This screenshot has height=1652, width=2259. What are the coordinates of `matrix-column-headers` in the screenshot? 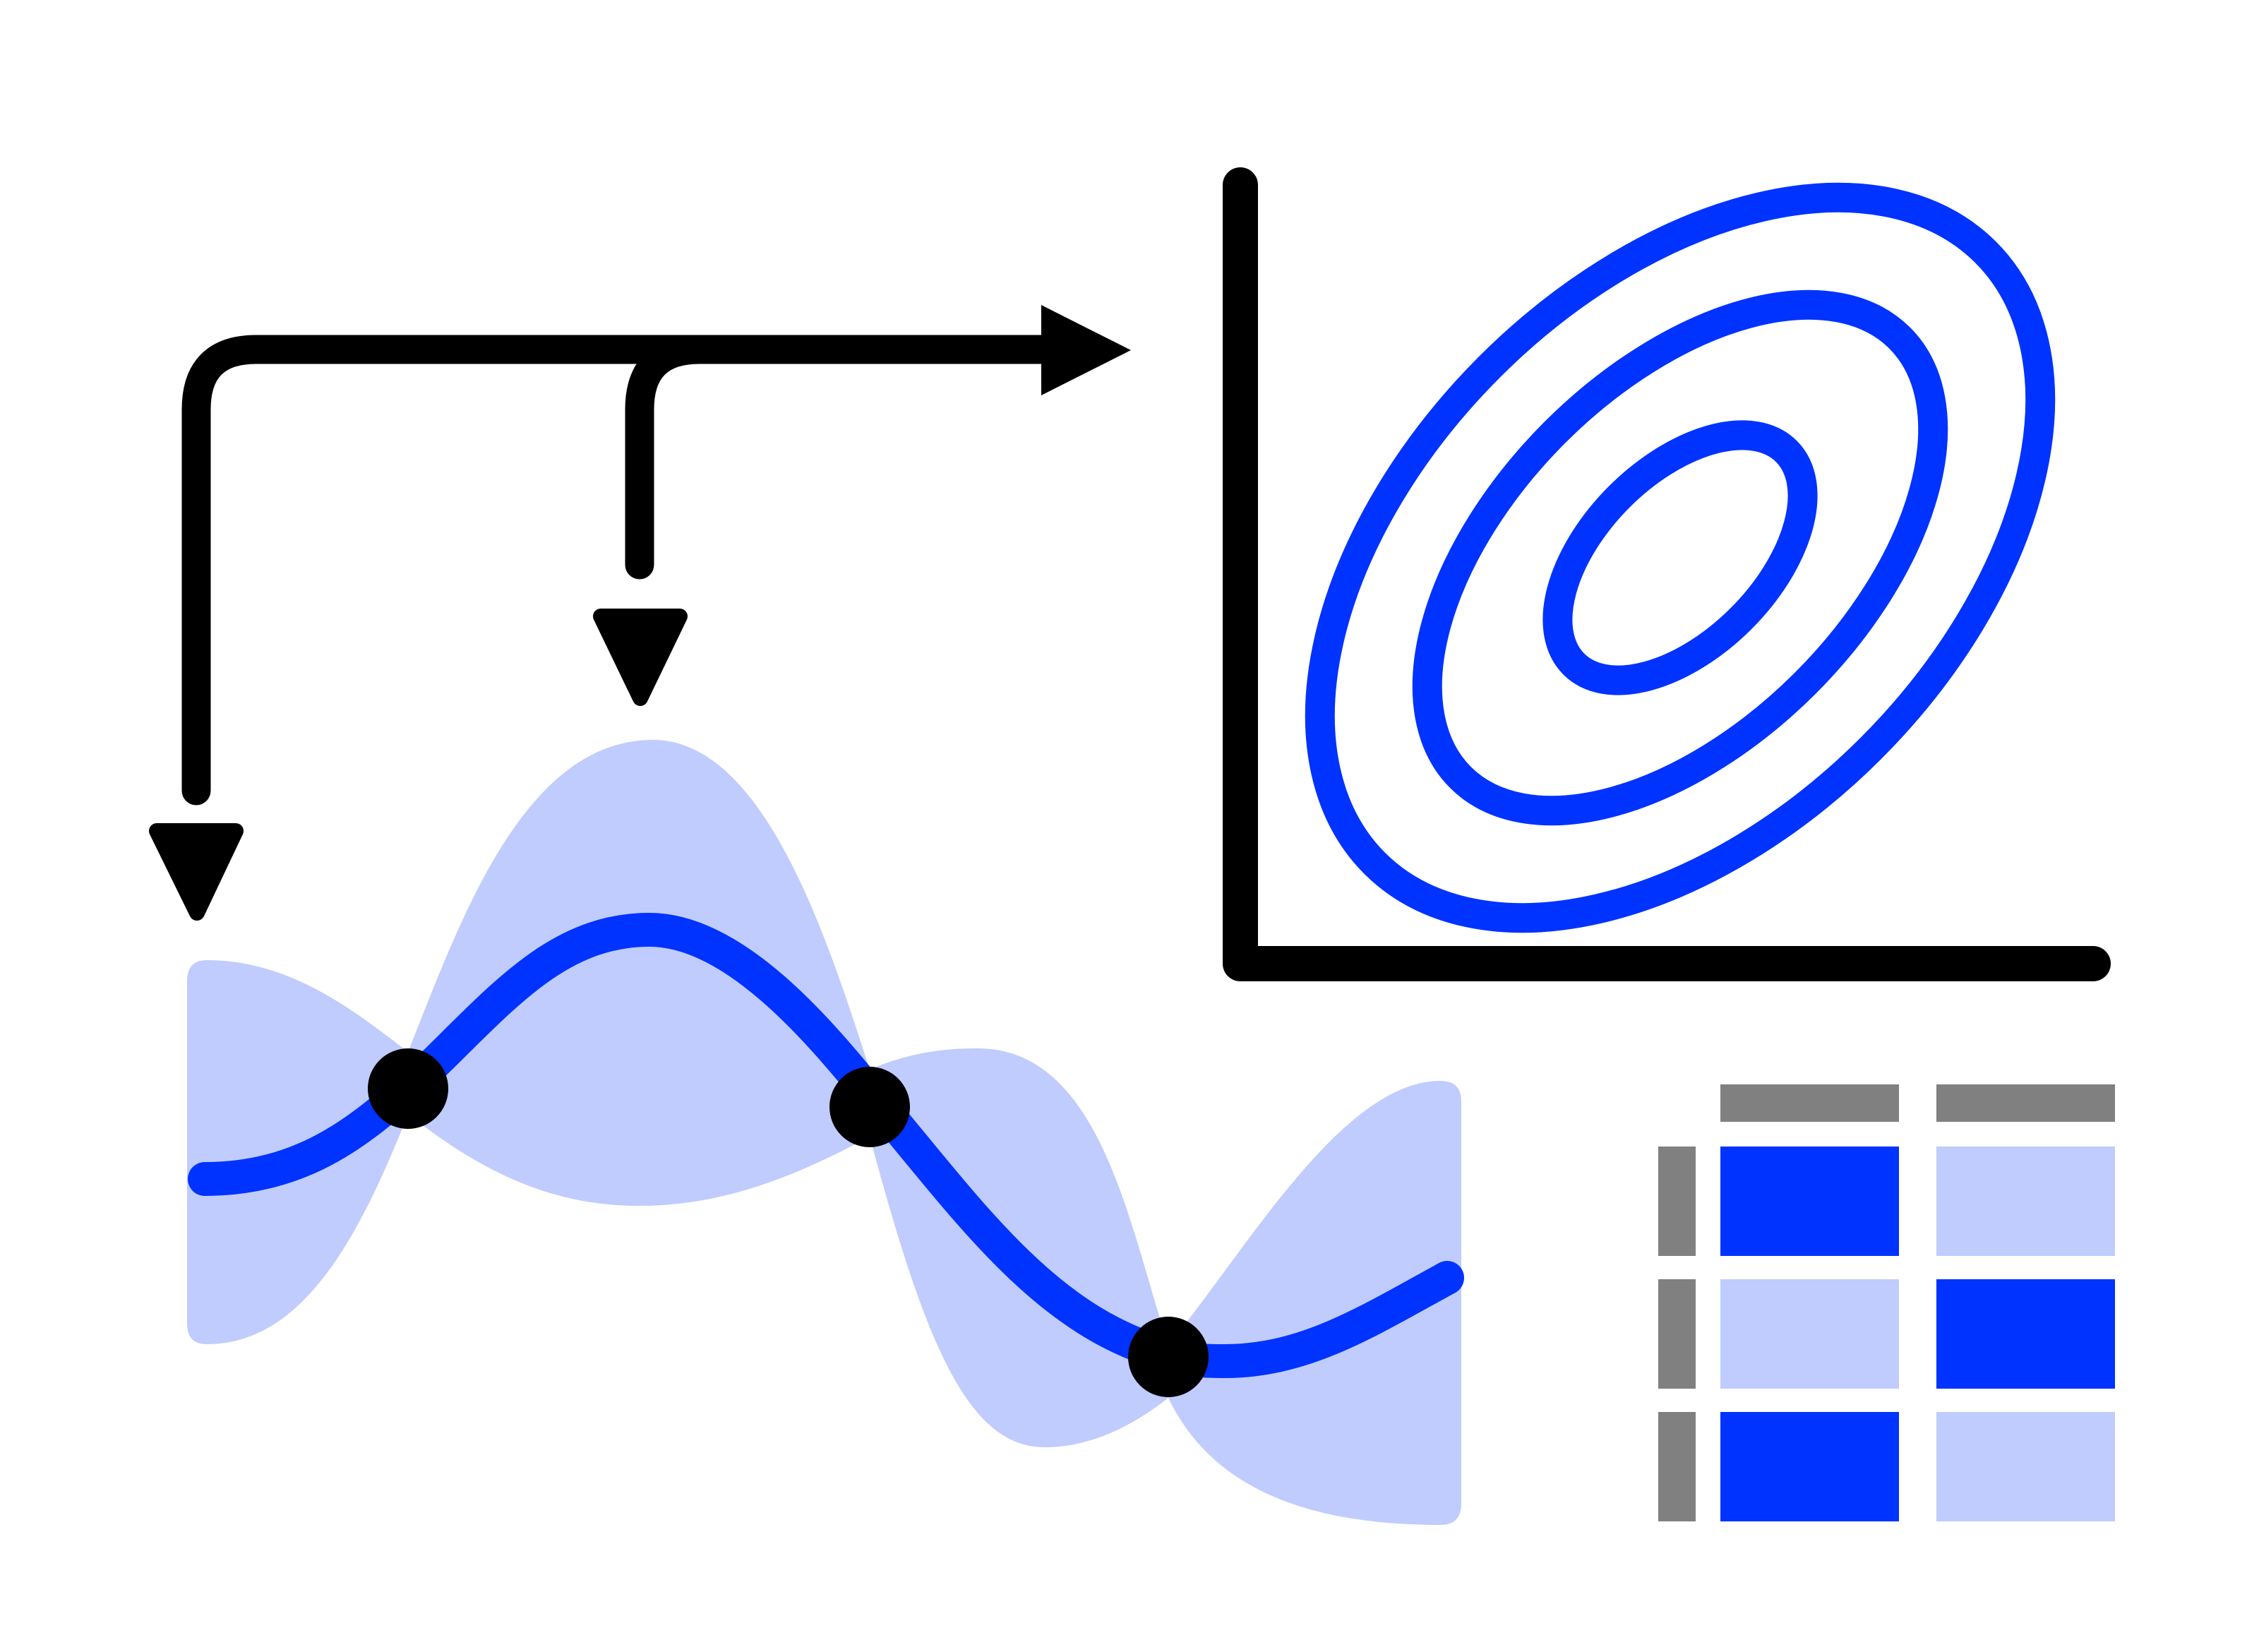 It's located at (1918, 1103).